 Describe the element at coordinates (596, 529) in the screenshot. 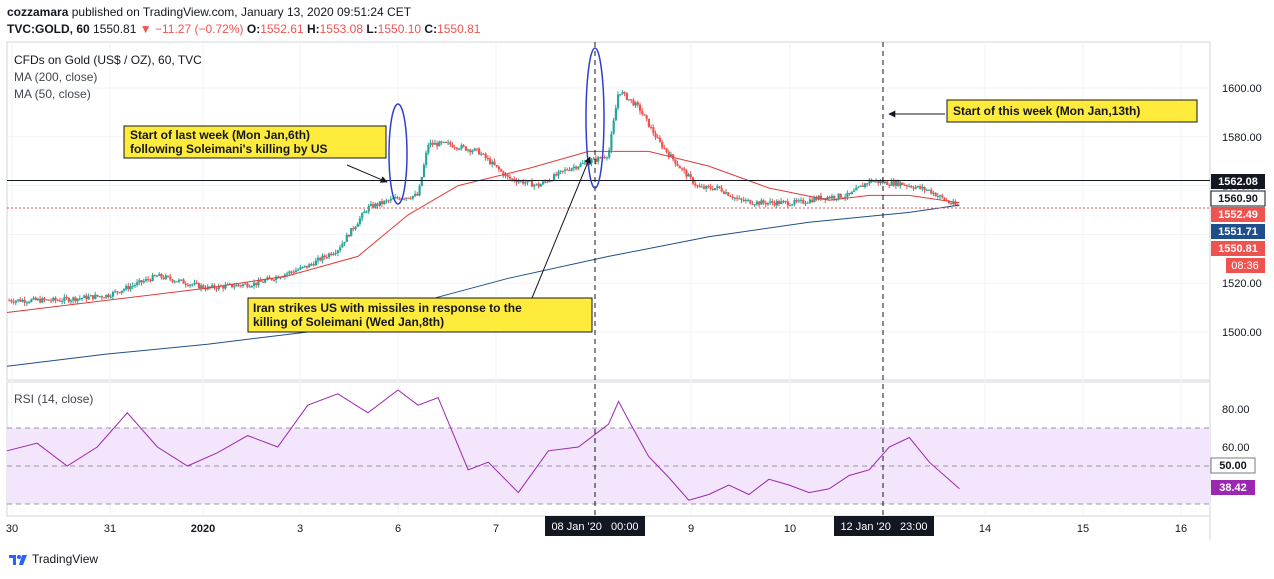

I see `time-axis: 30 31 2020 3 6 7 9 10 14 15 16` at that location.